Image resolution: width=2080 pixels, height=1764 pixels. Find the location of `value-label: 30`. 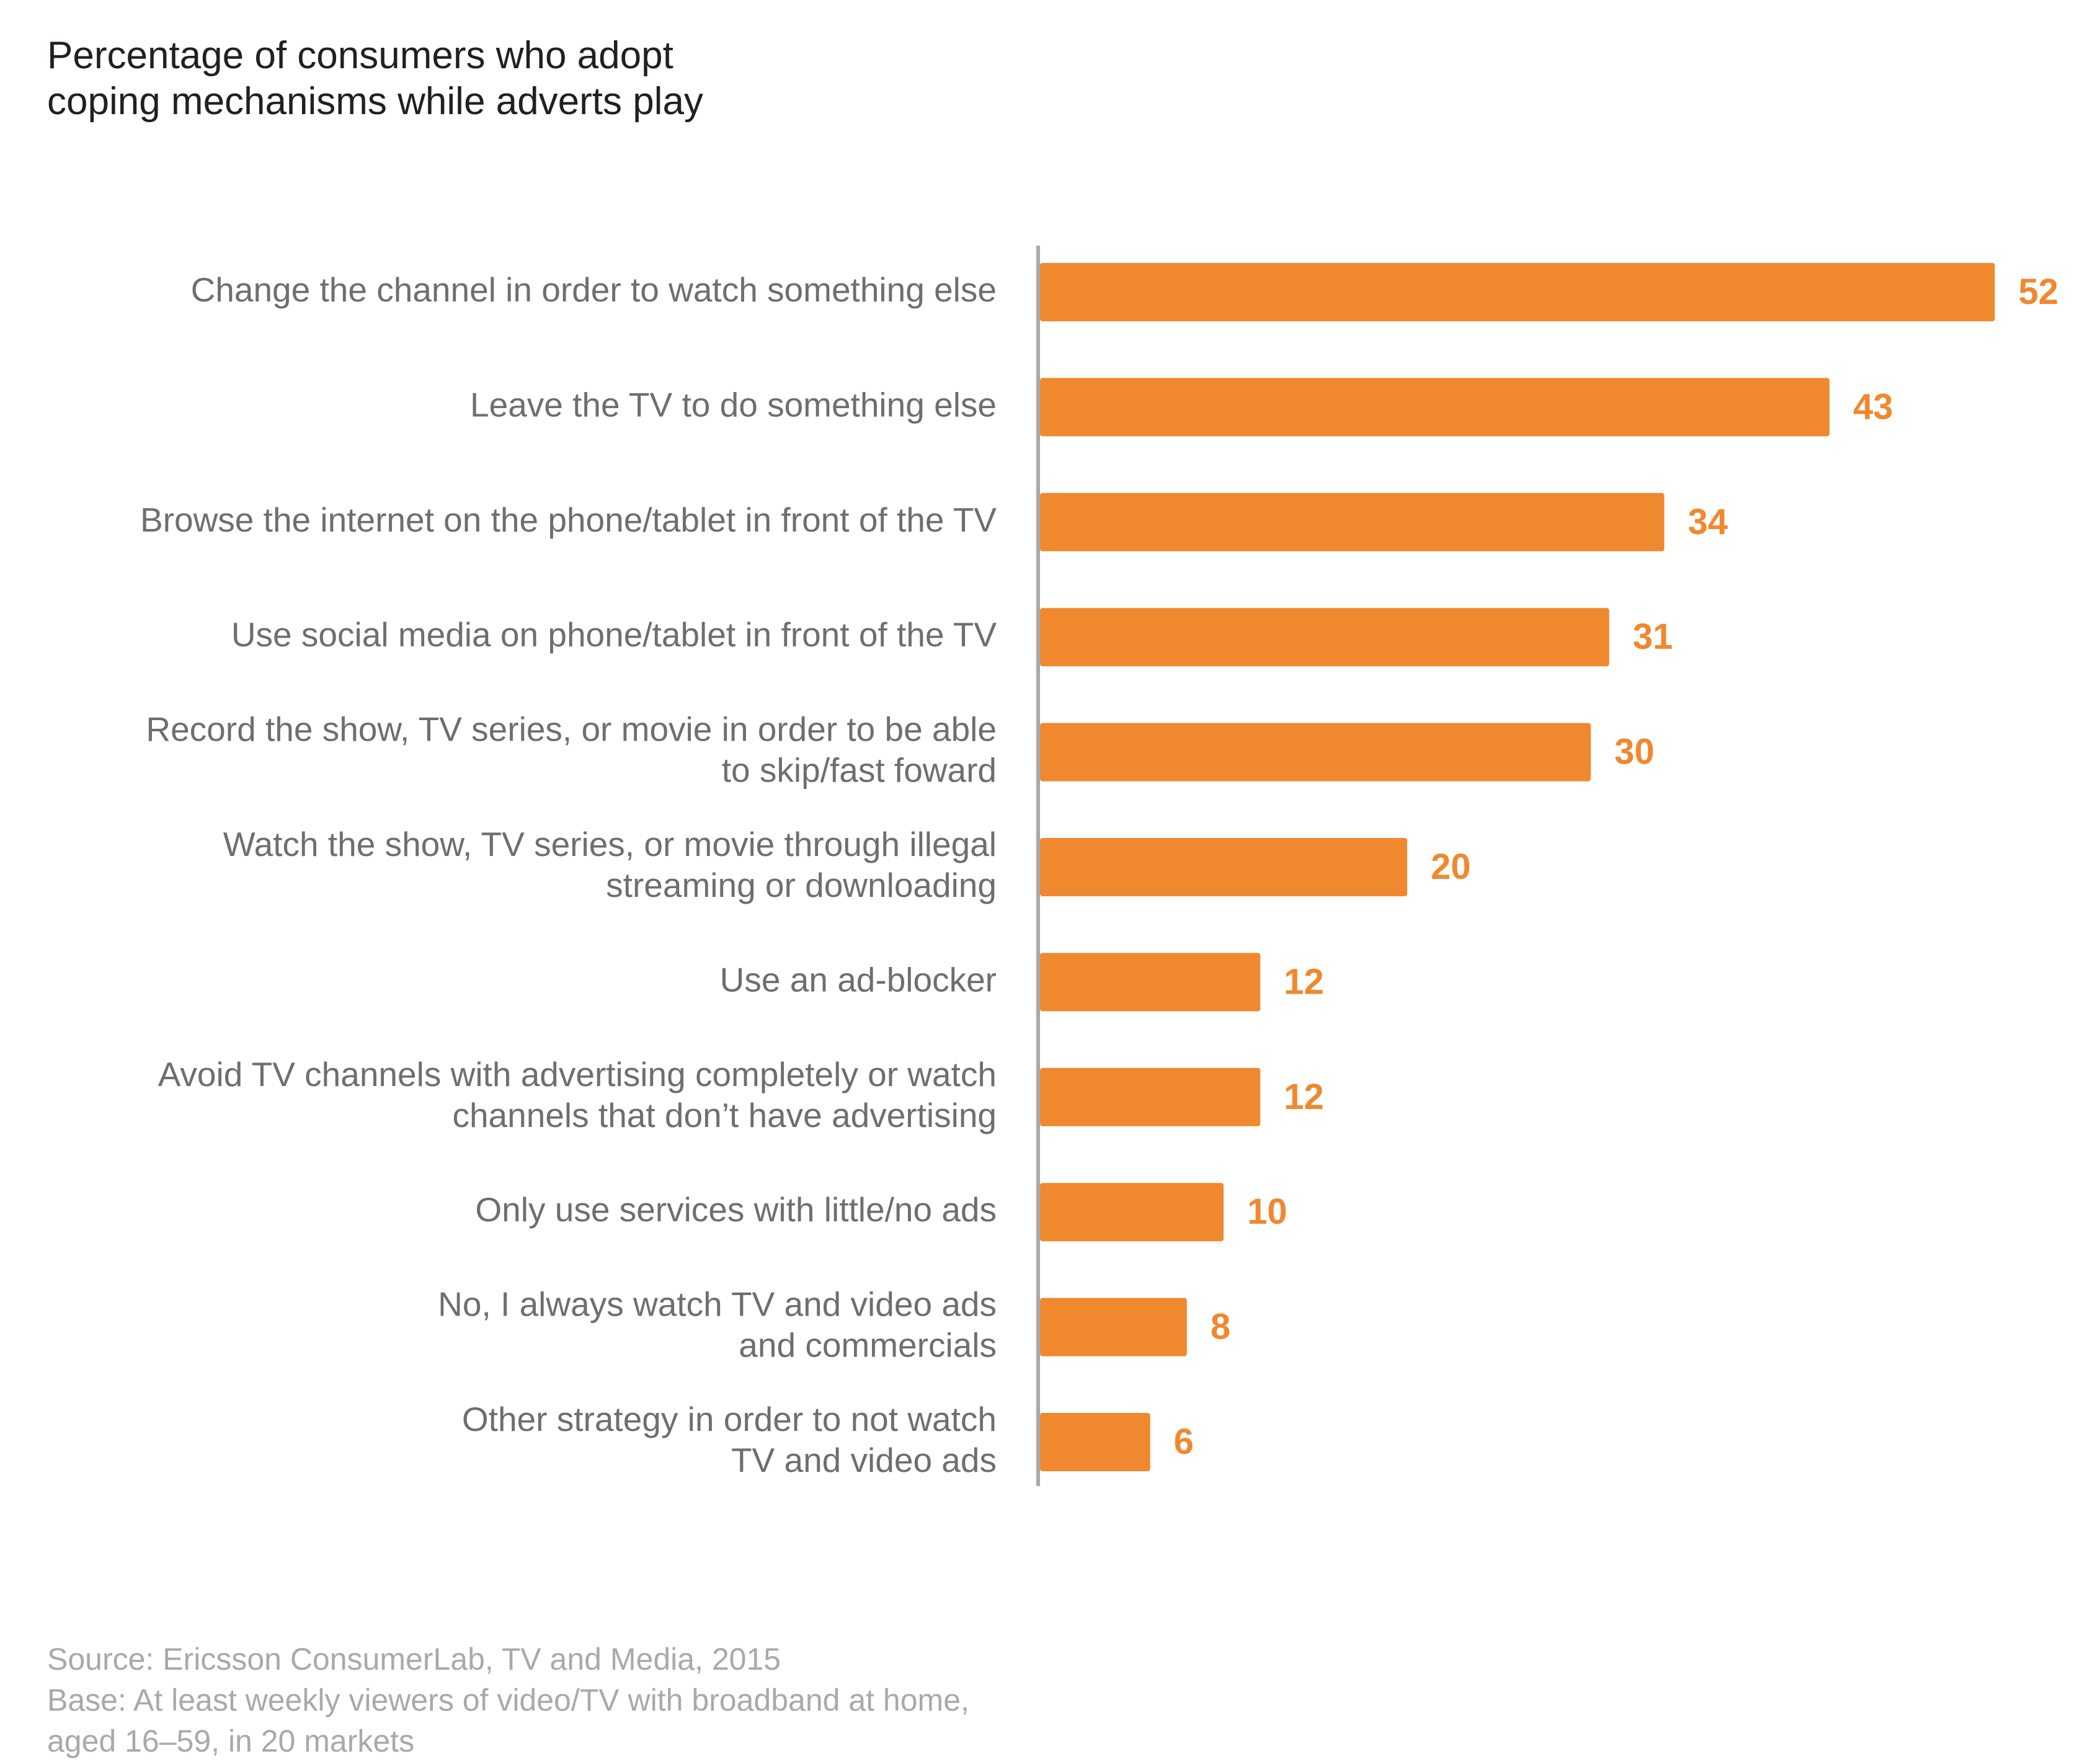

value-label: 30 is located at coordinates (1634, 752).